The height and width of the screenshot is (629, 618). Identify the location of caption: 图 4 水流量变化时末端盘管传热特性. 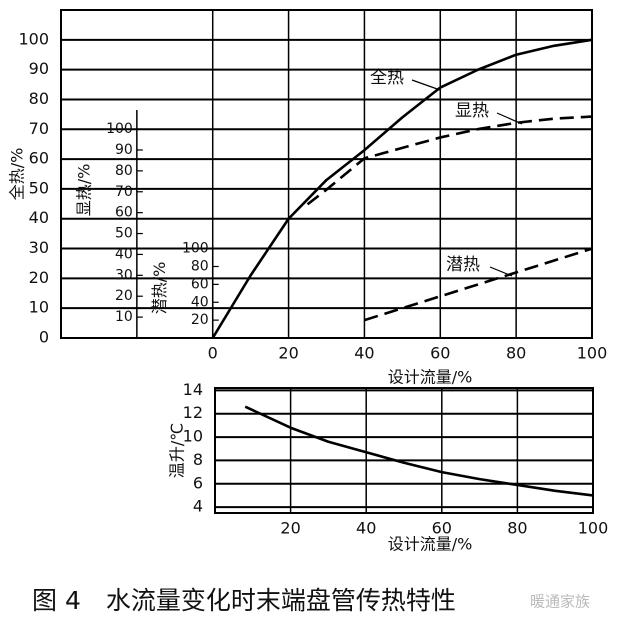
(244, 600).